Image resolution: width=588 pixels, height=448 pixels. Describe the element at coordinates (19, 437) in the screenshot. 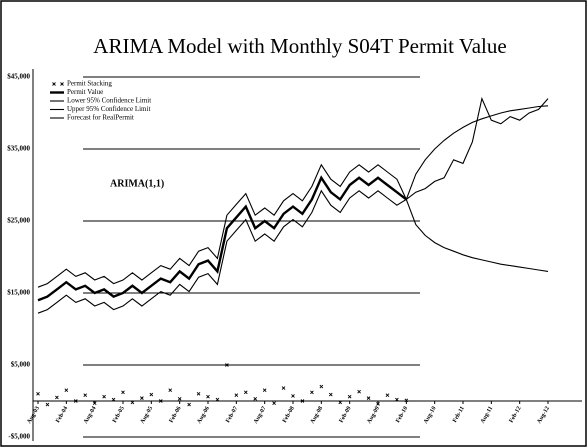

I see `y-tick-label: -$5,000` at that location.